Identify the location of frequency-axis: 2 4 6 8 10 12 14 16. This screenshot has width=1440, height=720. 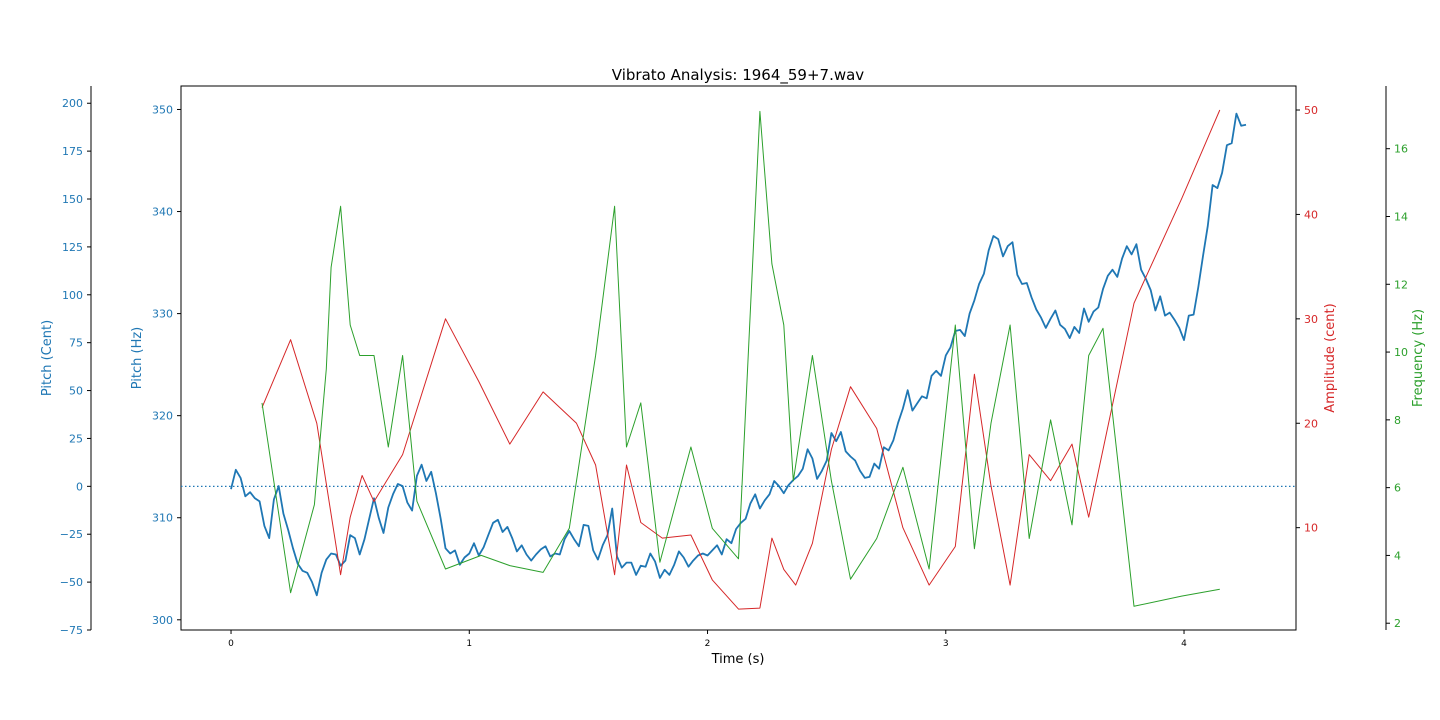
(1396, 358).